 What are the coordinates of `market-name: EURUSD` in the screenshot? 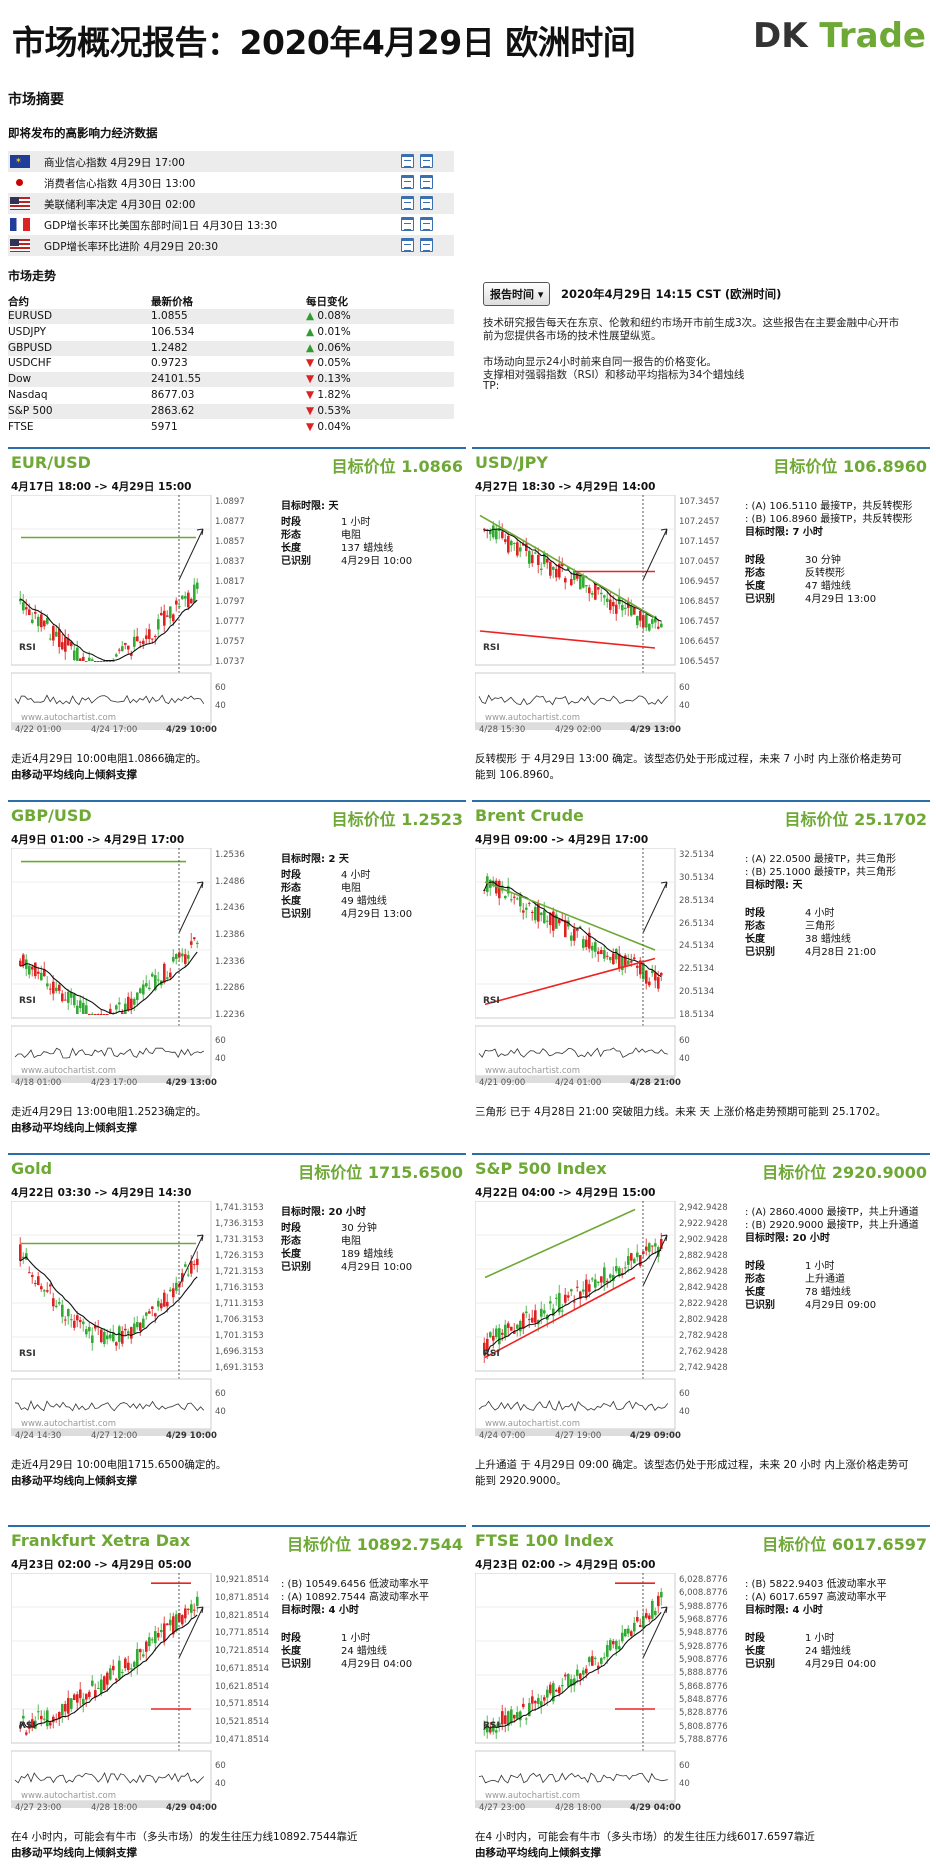 It's located at (30, 316).